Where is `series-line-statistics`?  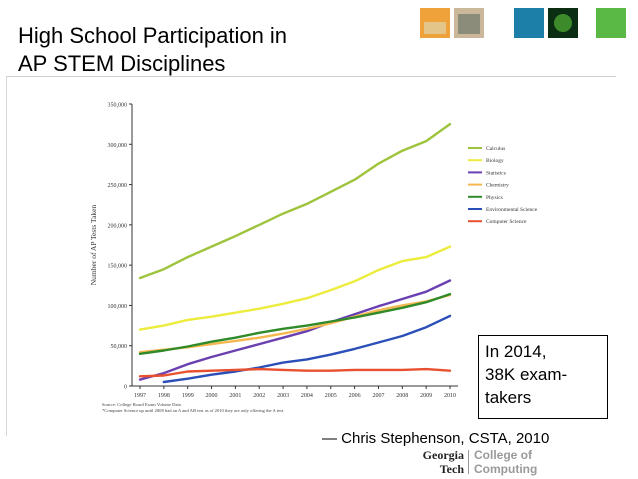
series-line-statistics is located at coordinates (295, 330).